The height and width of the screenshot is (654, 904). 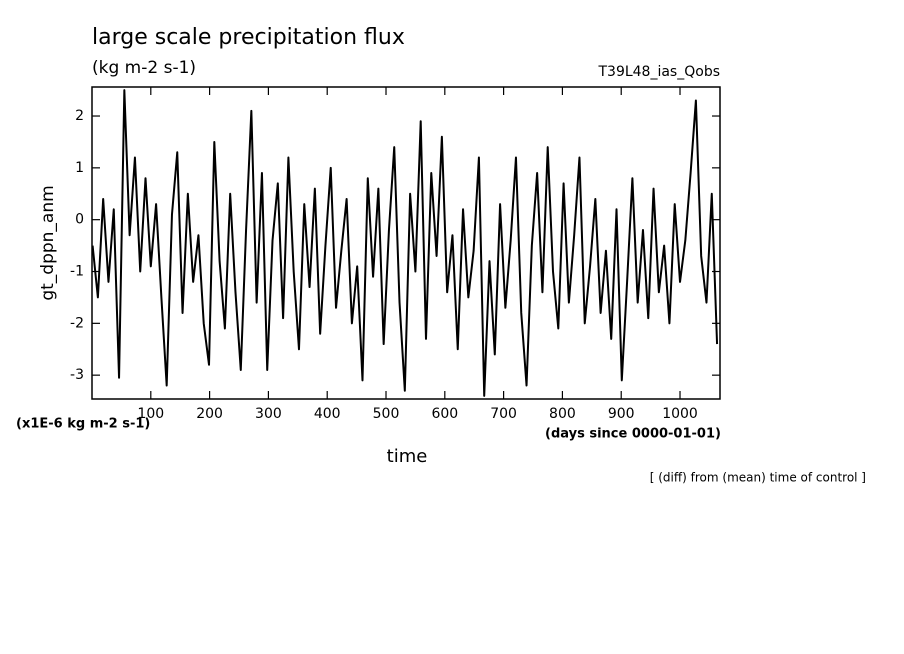 I want to click on y-unit: (x1E-6 kg m-2 s-1), so click(x=83, y=424).